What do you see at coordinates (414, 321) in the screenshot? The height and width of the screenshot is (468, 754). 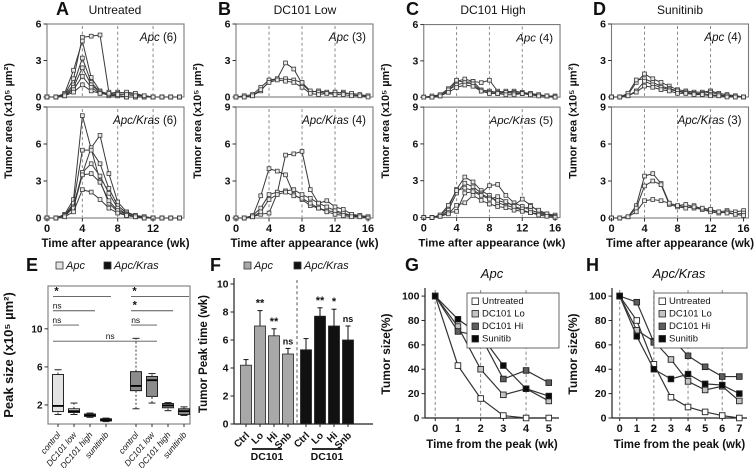 I see `y-tick-label: 80` at bounding box center [414, 321].